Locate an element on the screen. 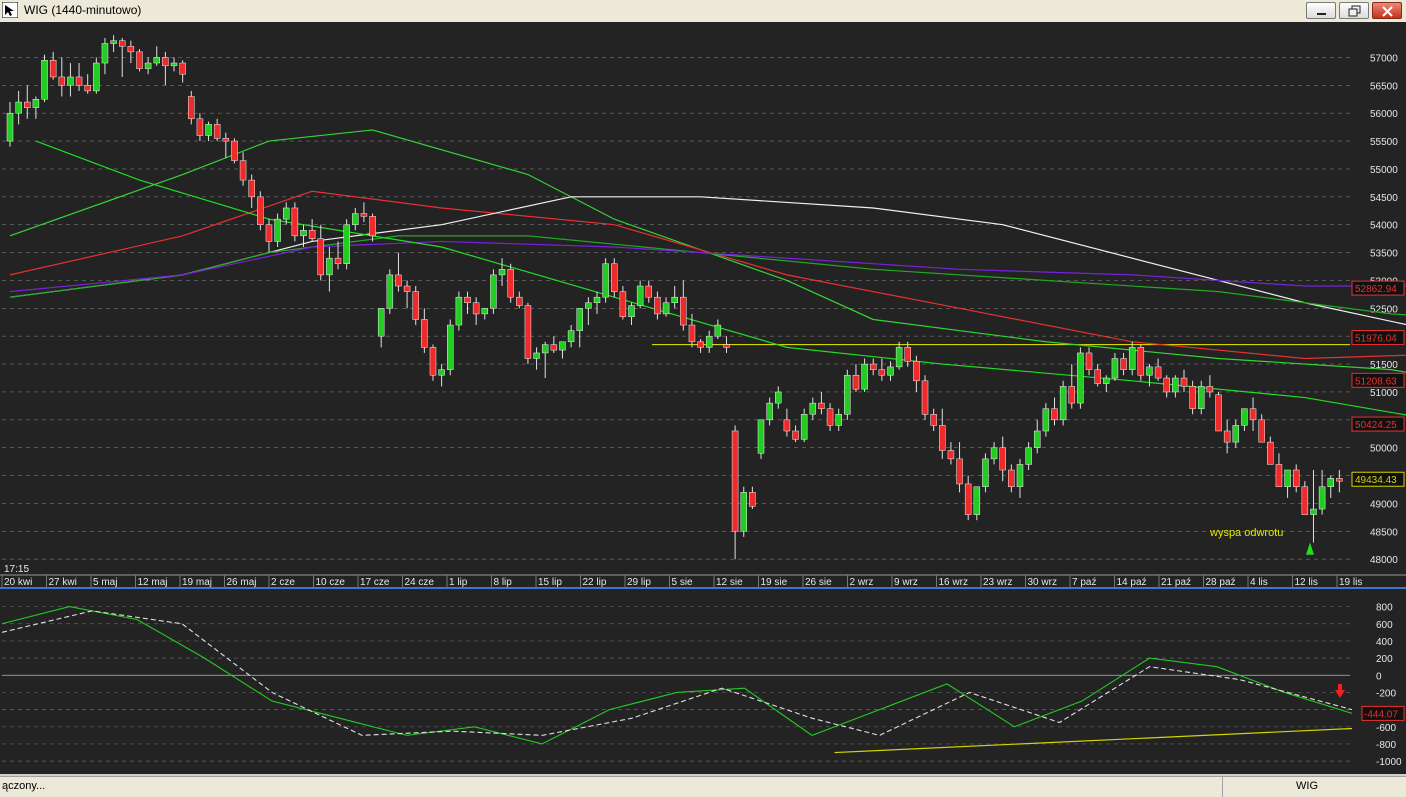  y-tick-label: 57000 is located at coordinates (1384, 58).